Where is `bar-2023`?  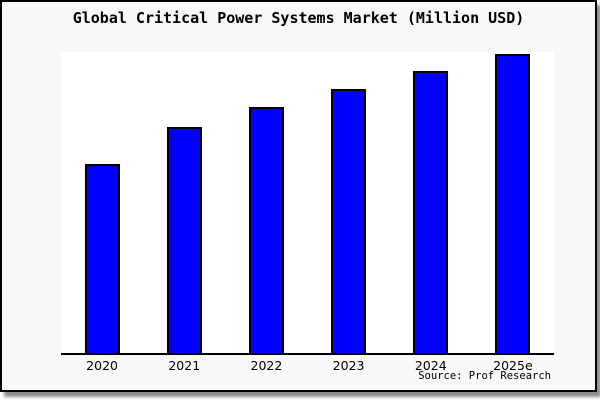
bar-2023 is located at coordinates (349, 221).